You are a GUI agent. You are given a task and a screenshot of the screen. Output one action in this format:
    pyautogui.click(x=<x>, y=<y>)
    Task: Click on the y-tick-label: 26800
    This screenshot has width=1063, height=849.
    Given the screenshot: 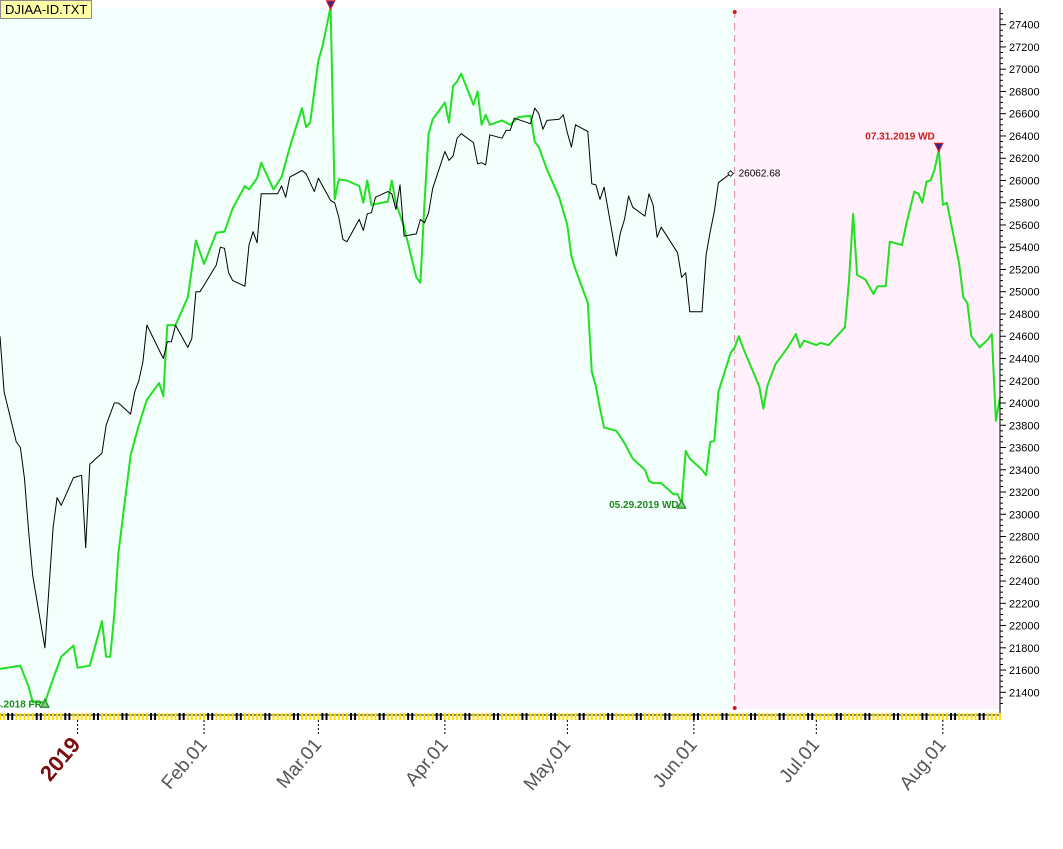 What is the action you would take?
    pyautogui.click(x=1024, y=92)
    